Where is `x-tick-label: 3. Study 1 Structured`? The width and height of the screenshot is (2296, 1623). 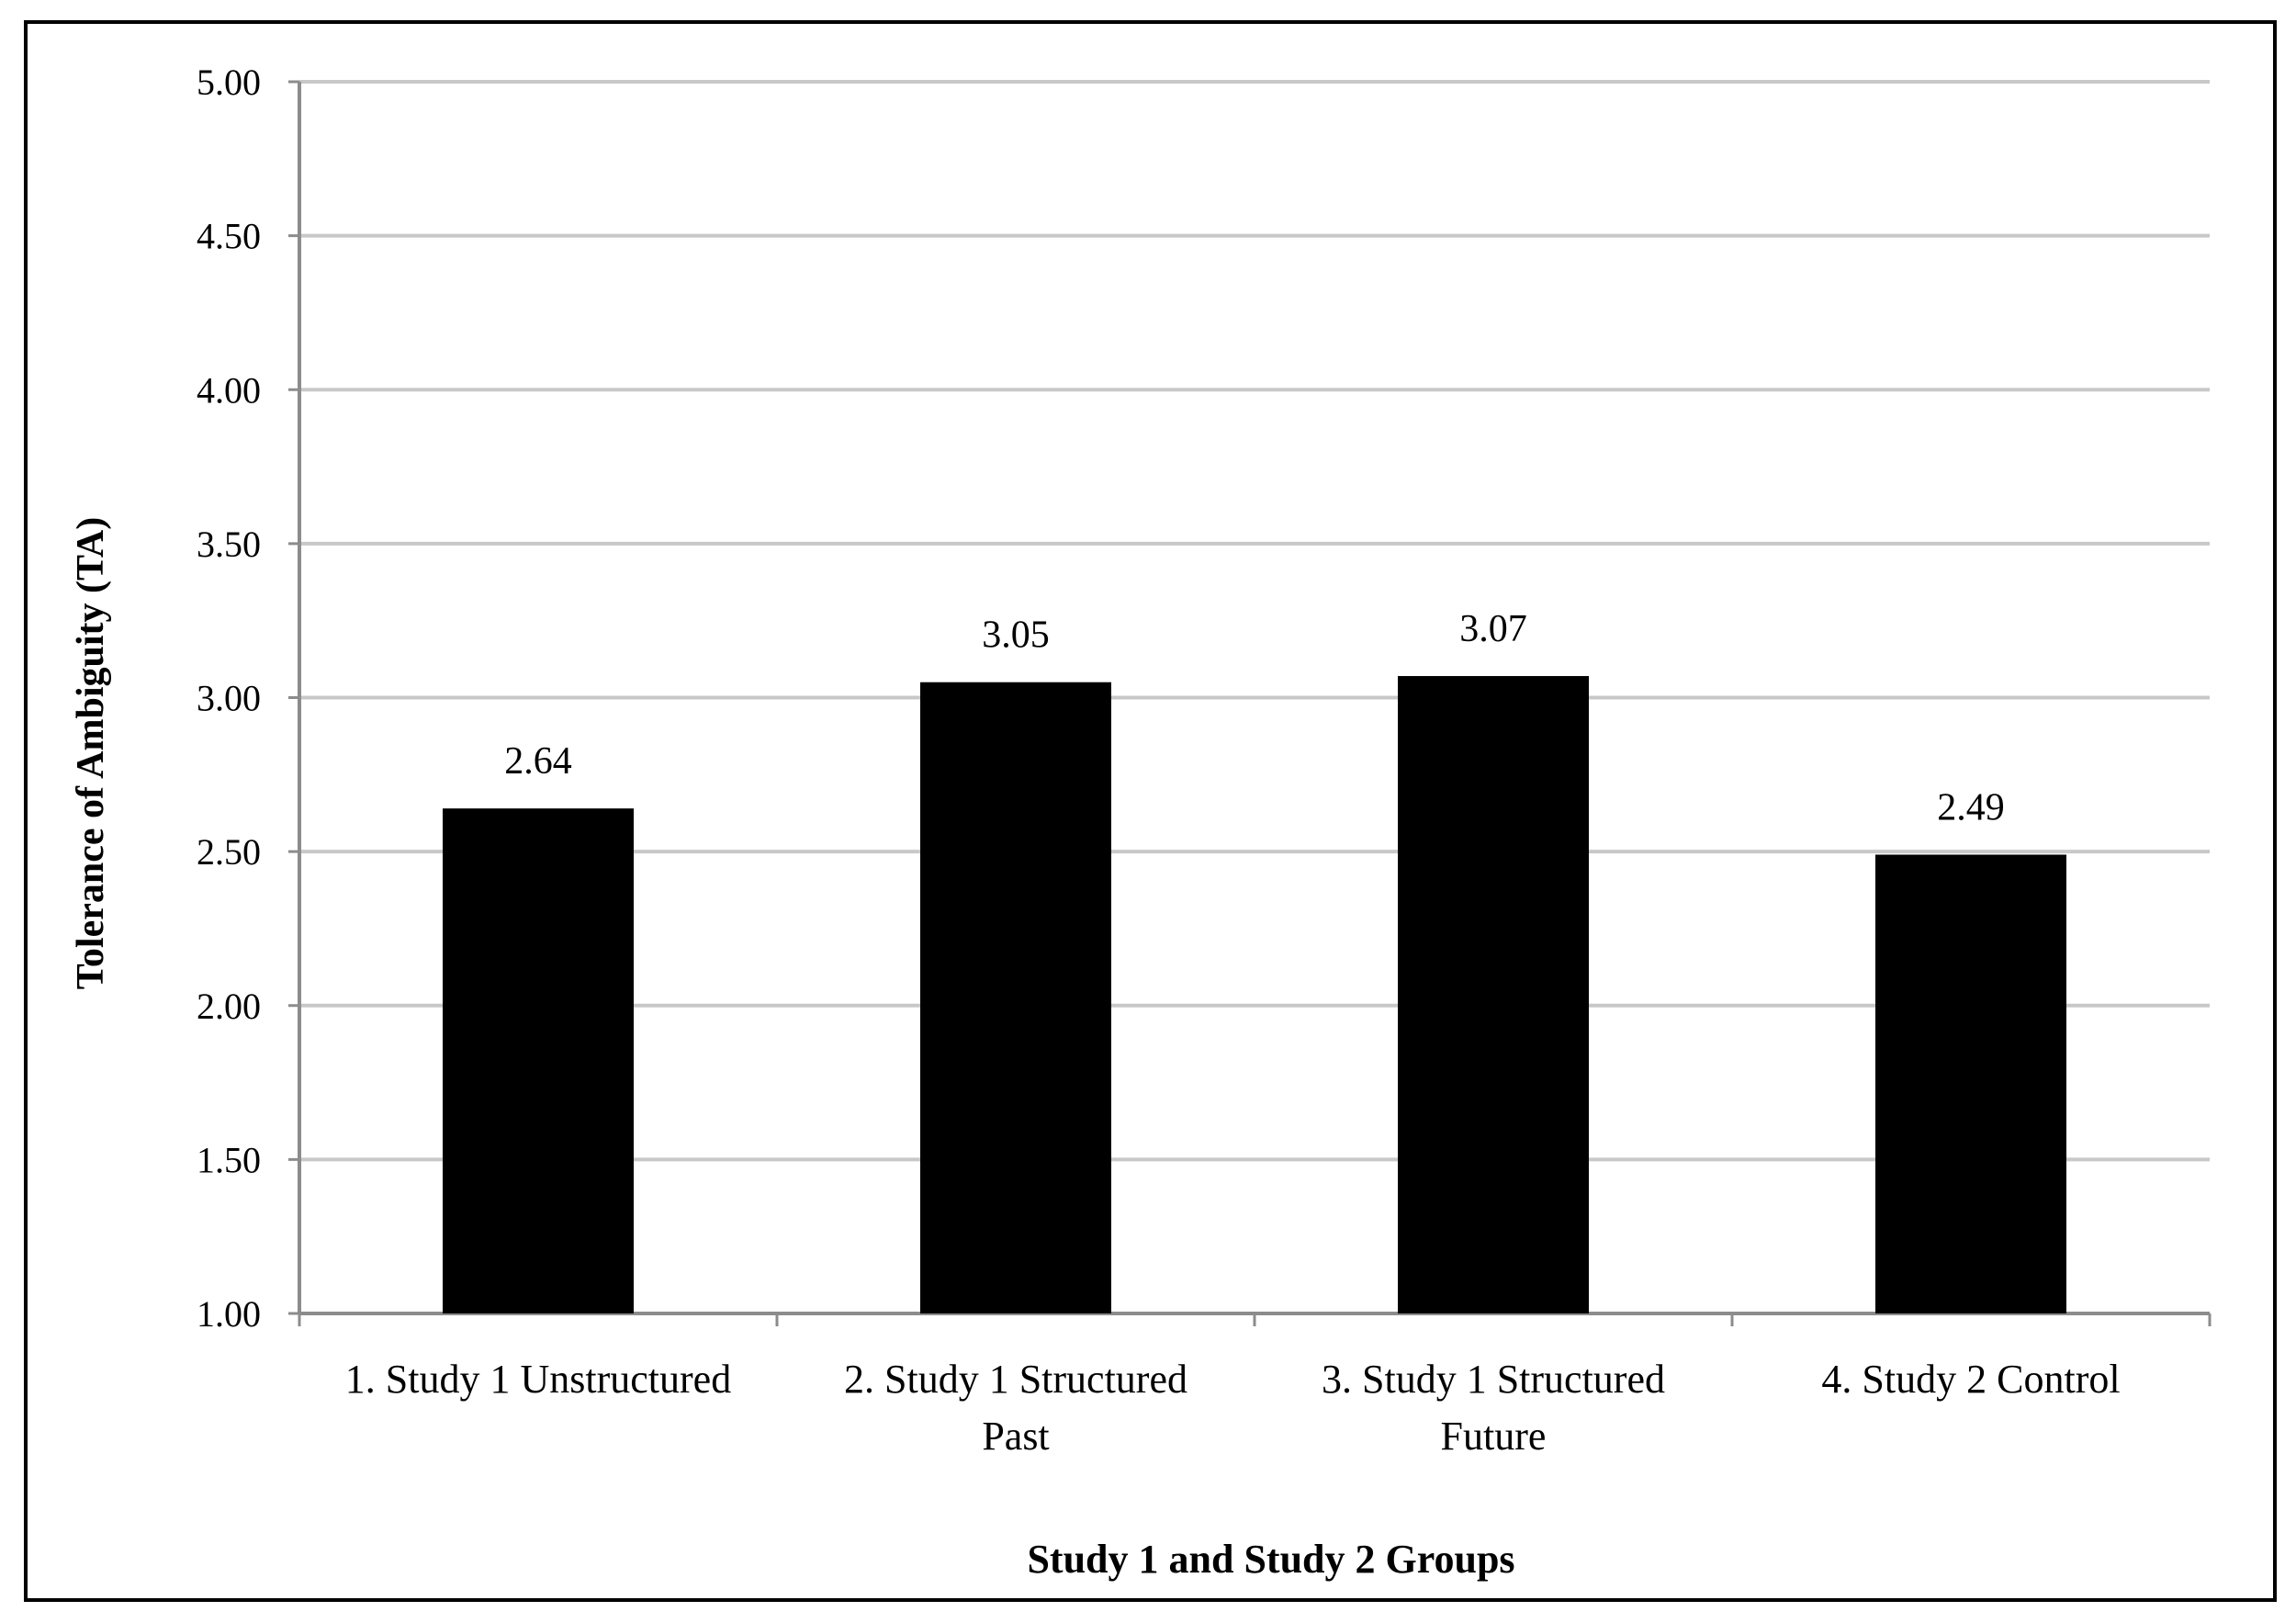
x-tick-label: 3. Study 1 Structured is located at coordinates (1494, 1379).